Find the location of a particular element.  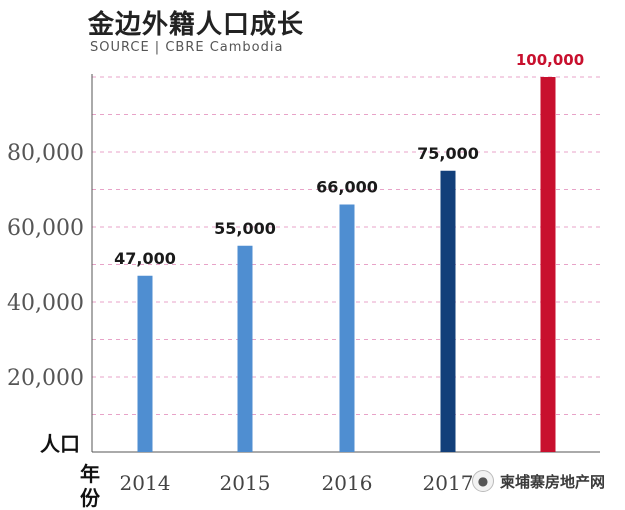

x-tick-label: 2014 is located at coordinates (145, 483).